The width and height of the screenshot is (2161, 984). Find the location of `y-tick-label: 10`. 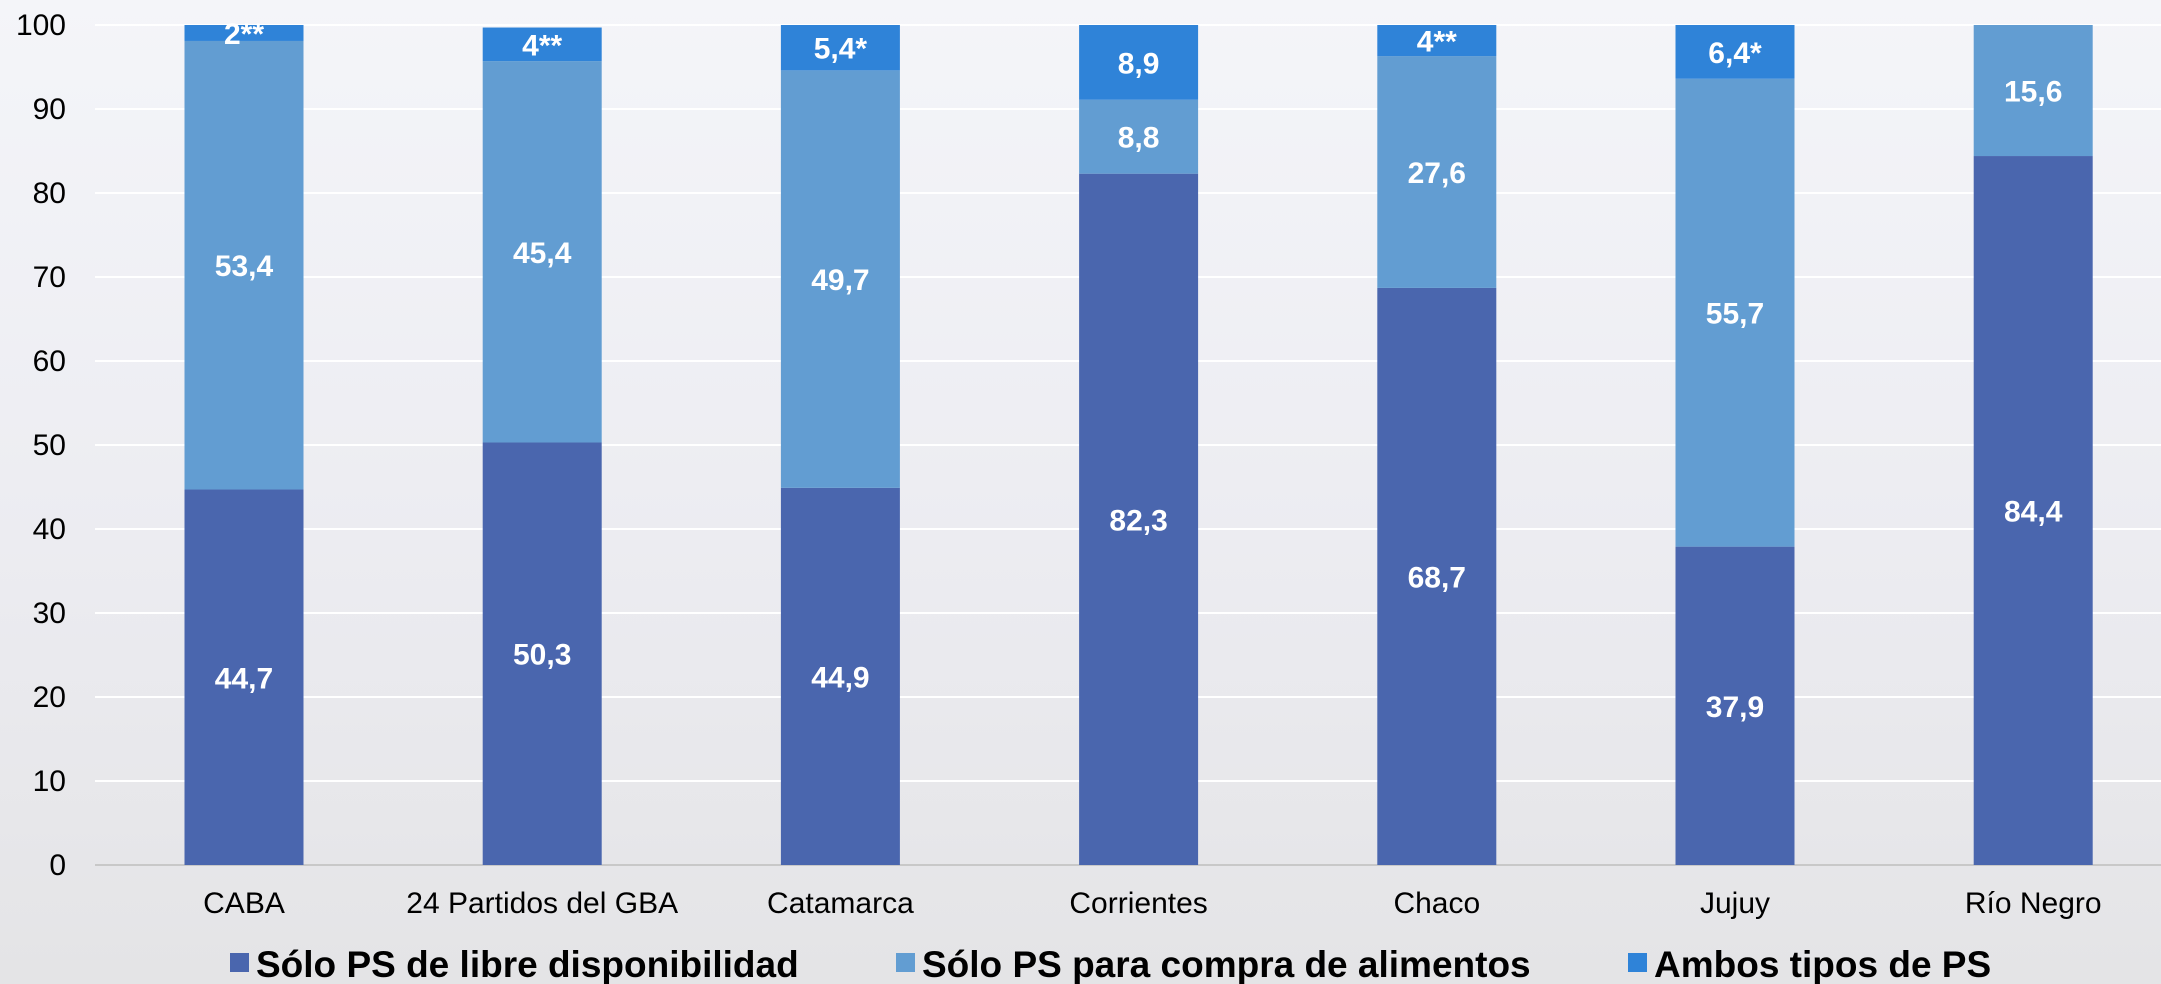

y-tick-label: 10 is located at coordinates (49, 781).